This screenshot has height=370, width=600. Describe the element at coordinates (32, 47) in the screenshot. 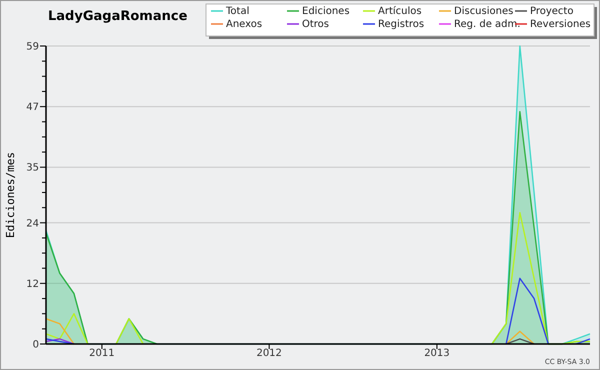

I see `y-tick-label: 59` at that location.